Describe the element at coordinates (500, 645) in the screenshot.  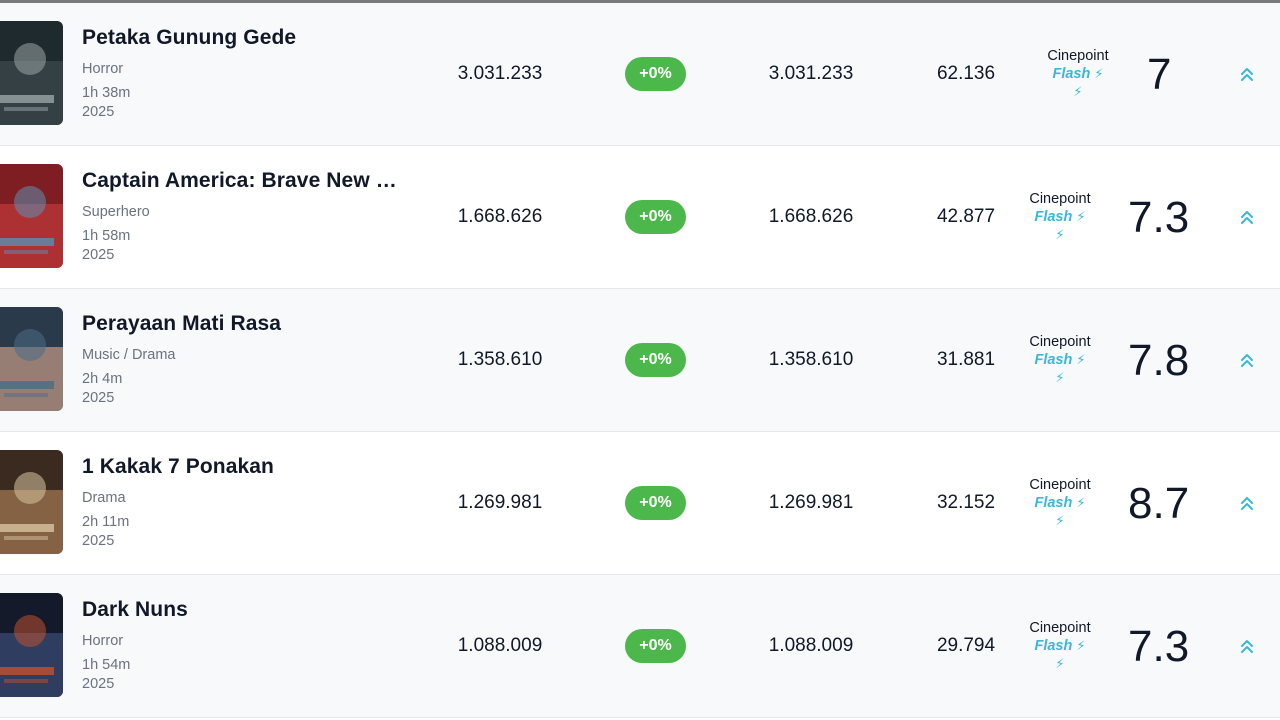
I see `total-viewers: 1.088.009` at that location.